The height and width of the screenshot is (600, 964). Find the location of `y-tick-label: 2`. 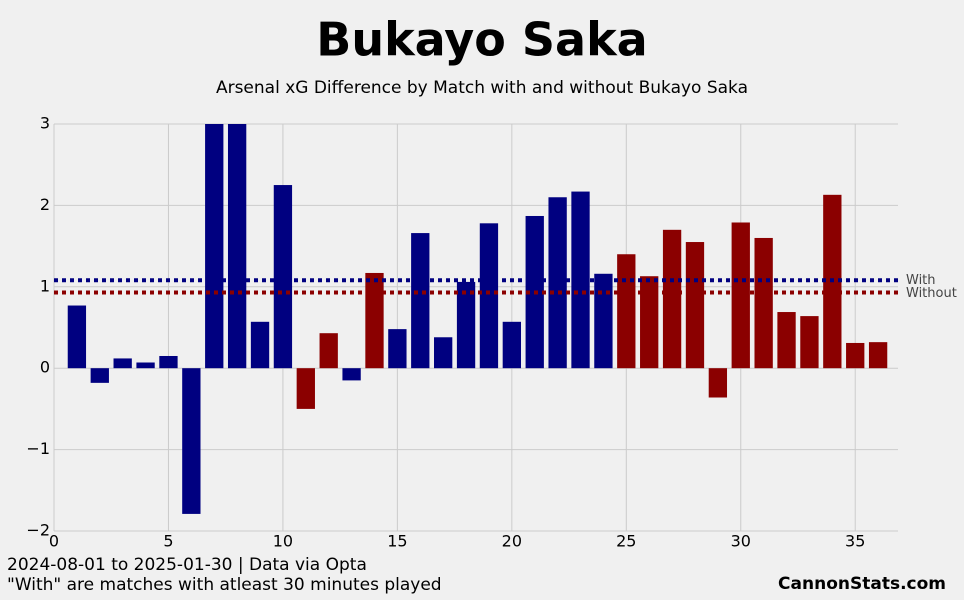

y-tick-label: 2 is located at coordinates (45, 204).